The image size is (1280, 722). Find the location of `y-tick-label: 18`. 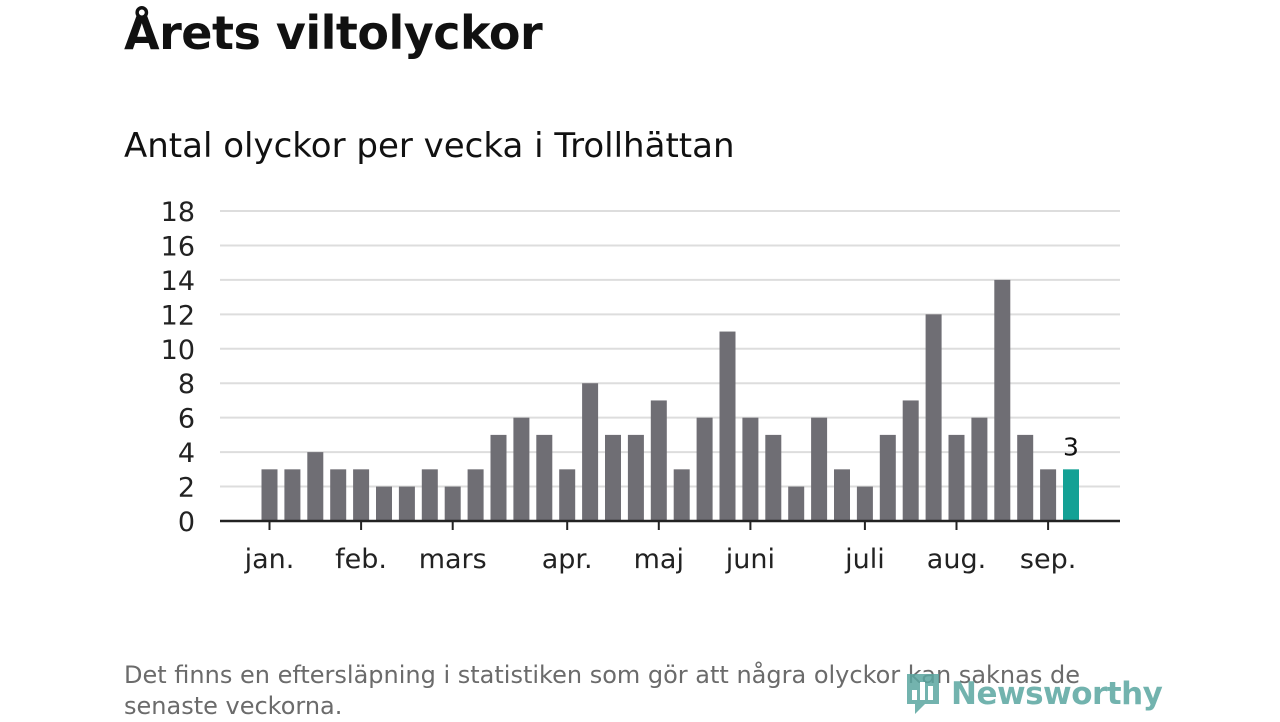

y-tick-label: 18 is located at coordinates (178, 212).